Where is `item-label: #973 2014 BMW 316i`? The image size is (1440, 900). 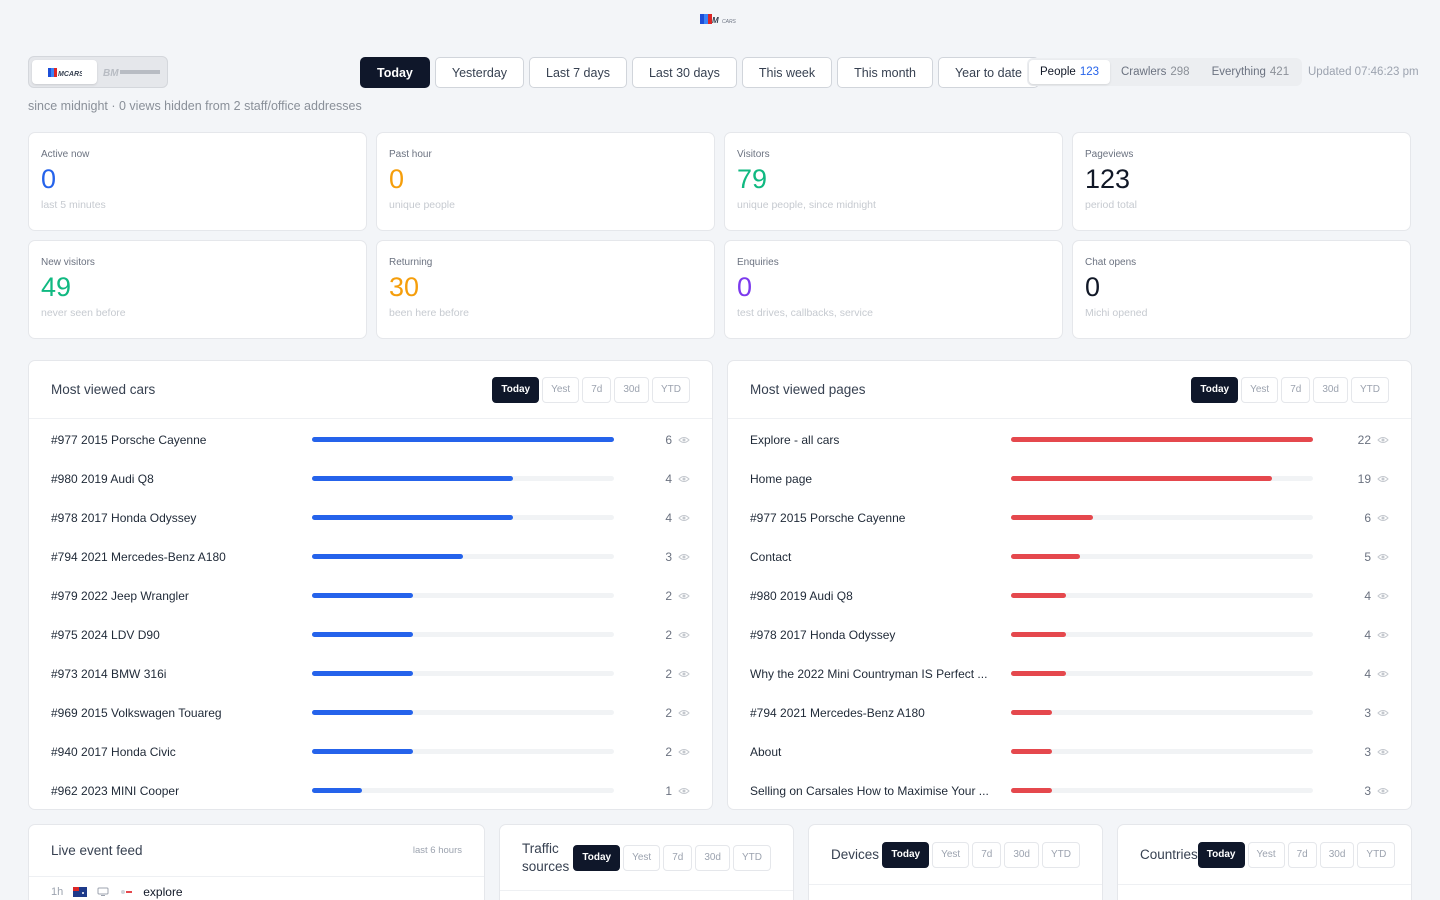
item-label: #973 2014 BMW 316i is located at coordinates (109, 673).